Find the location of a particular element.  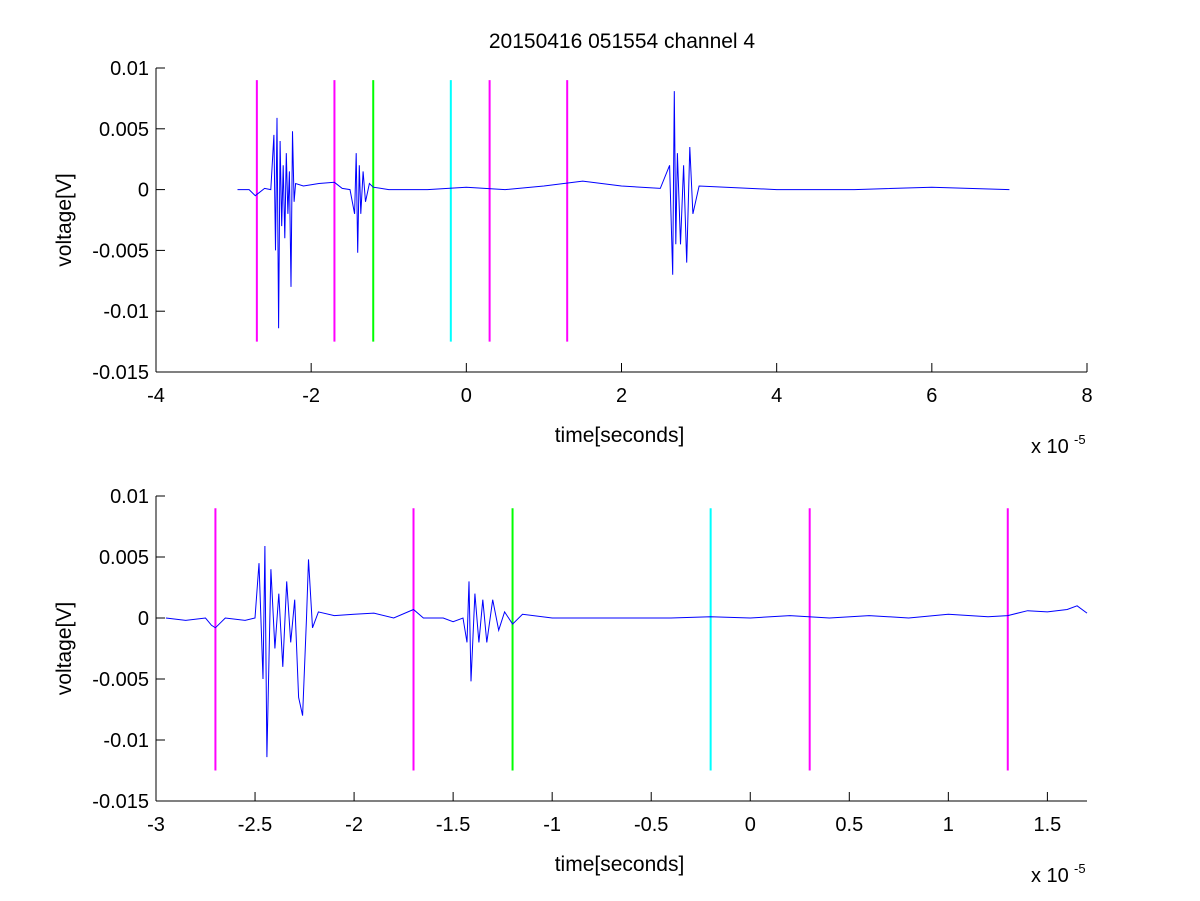

x-tick-label: 0.5 is located at coordinates (849, 825).